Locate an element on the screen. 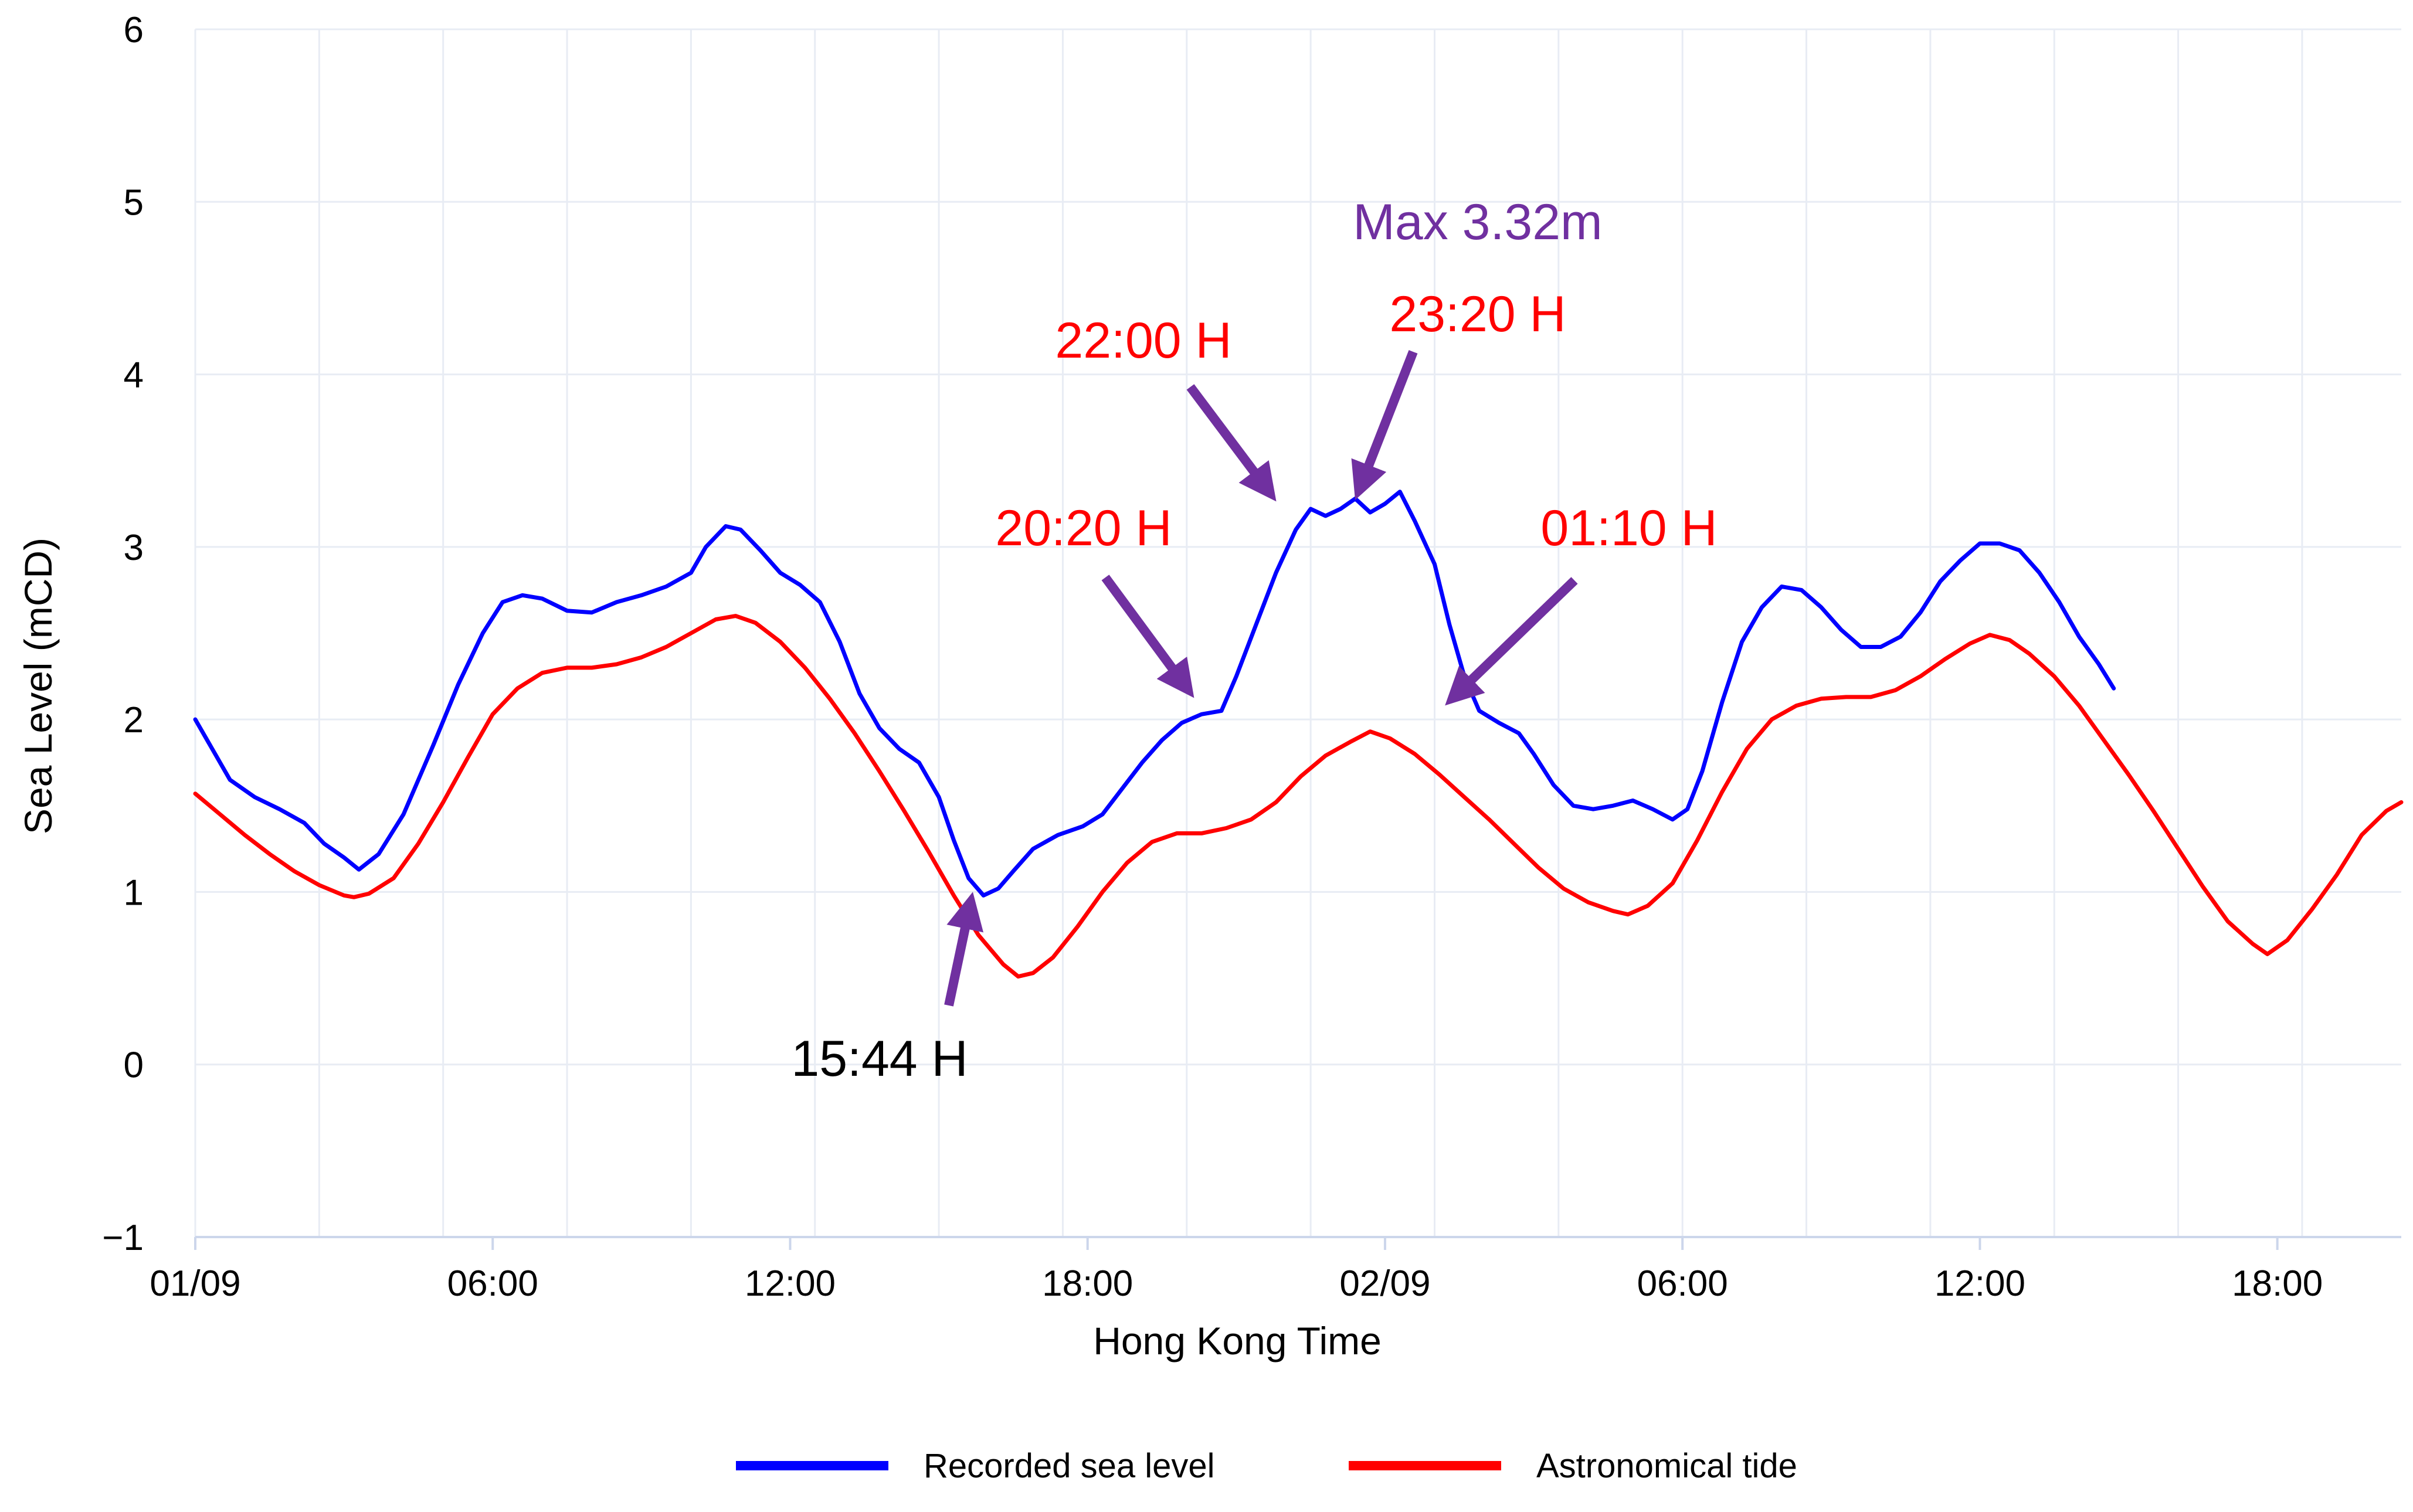 This screenshot has height=1512, width=2413. annotation-label: 20:20 H is located at coordinates (1083, 528).